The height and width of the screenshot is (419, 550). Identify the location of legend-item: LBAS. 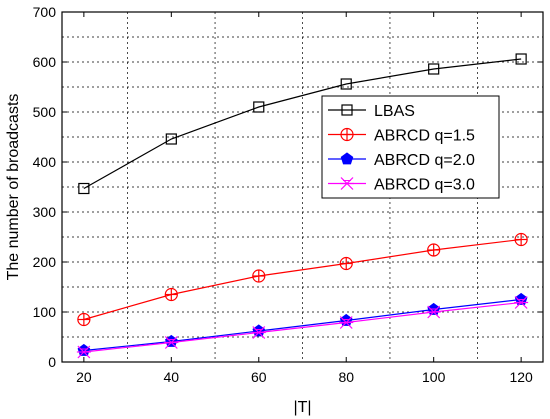
(371, 111).